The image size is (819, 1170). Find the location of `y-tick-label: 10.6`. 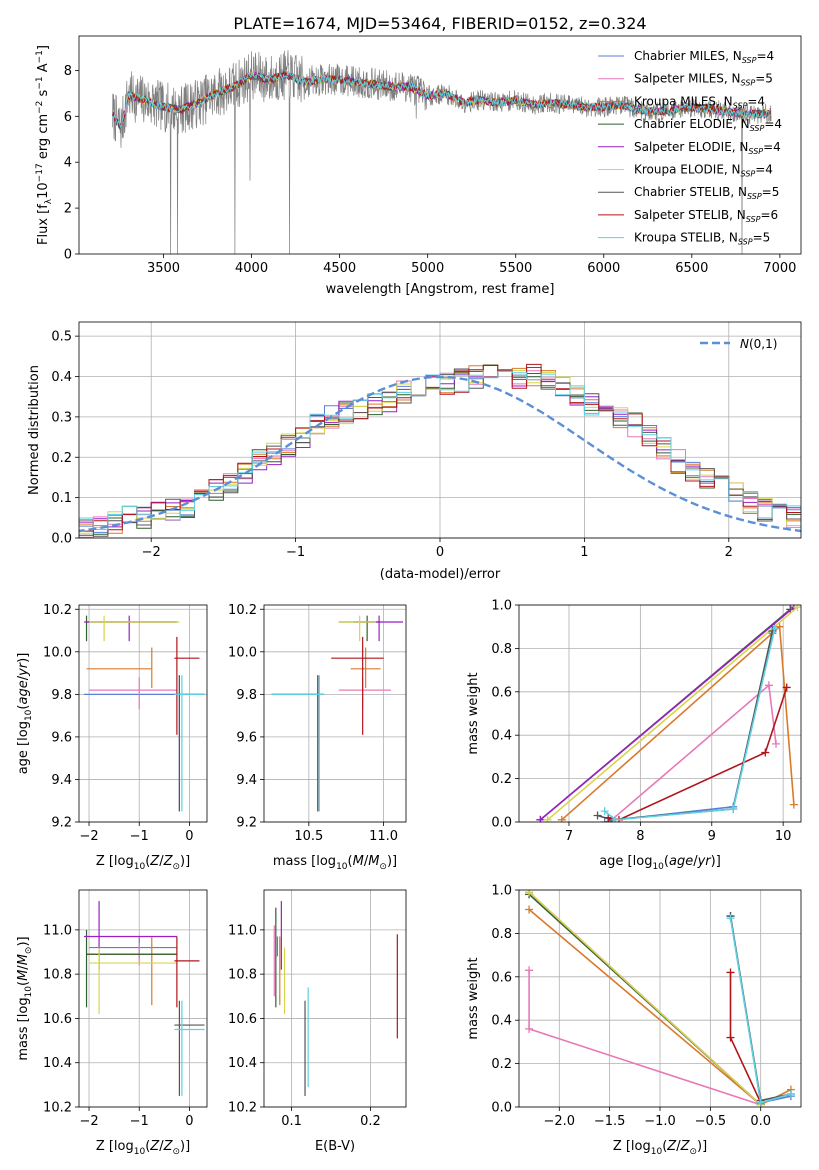

y-tick-label: 10.6 is located at coordinates (57, 1019).